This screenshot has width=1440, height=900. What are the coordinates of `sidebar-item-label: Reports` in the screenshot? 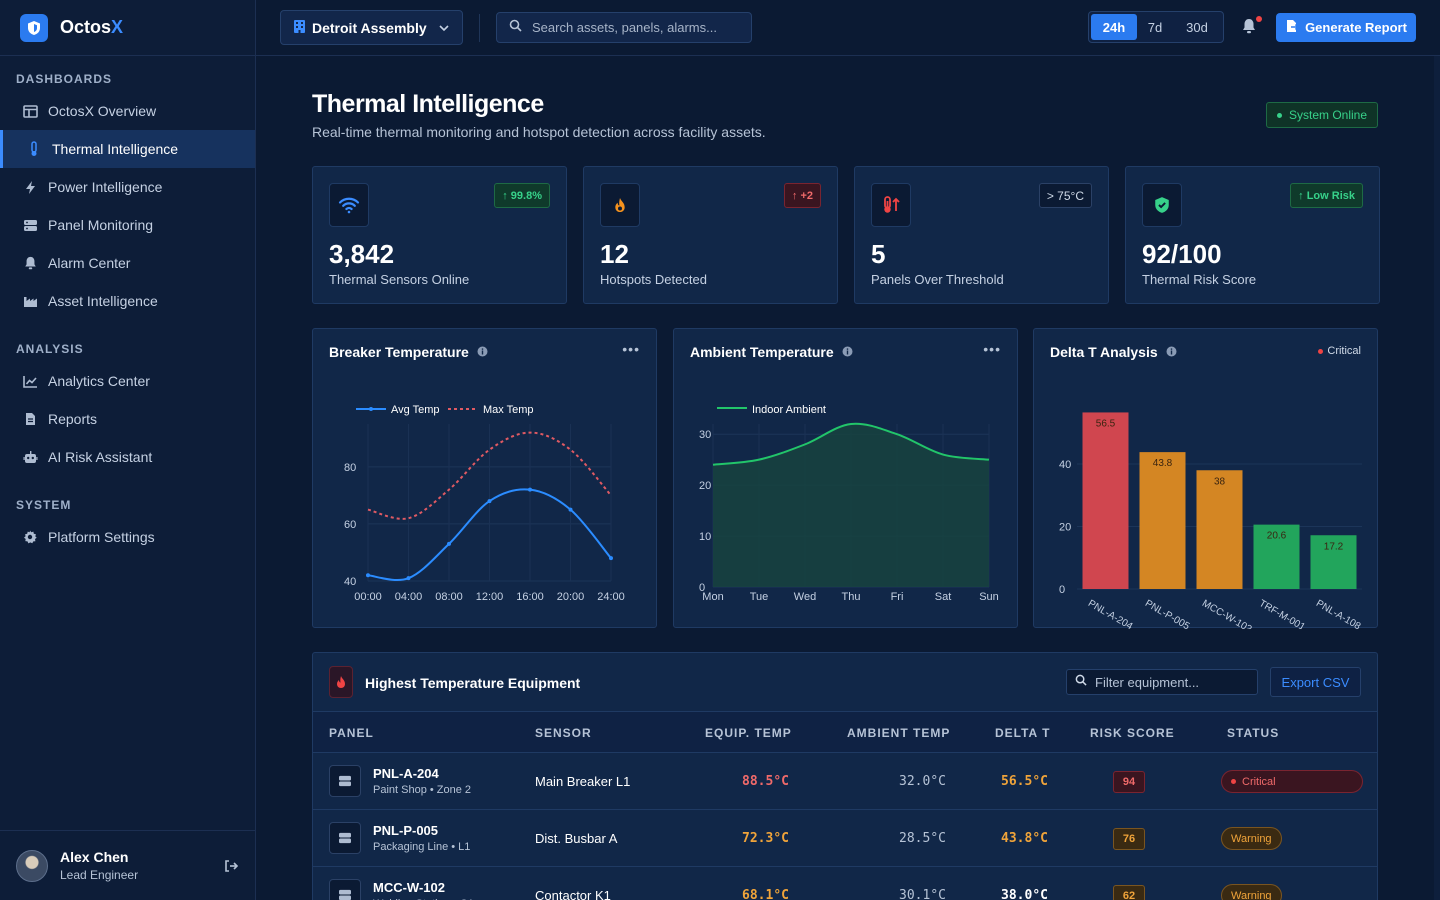 It's located at (73, 419).